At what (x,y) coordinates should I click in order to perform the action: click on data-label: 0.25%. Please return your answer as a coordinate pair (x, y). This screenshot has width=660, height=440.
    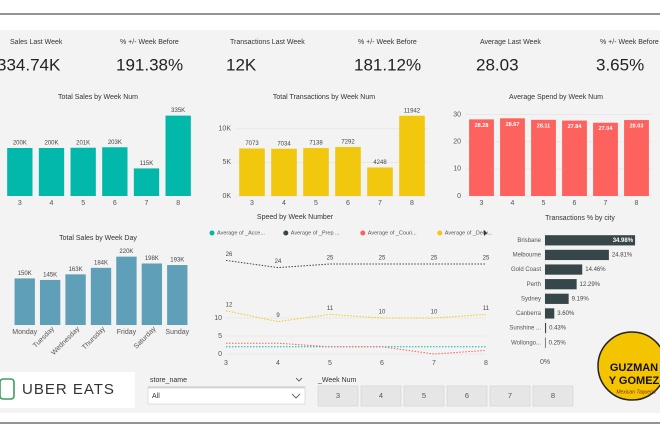
    Looking at the image, I should click on (558, 343).